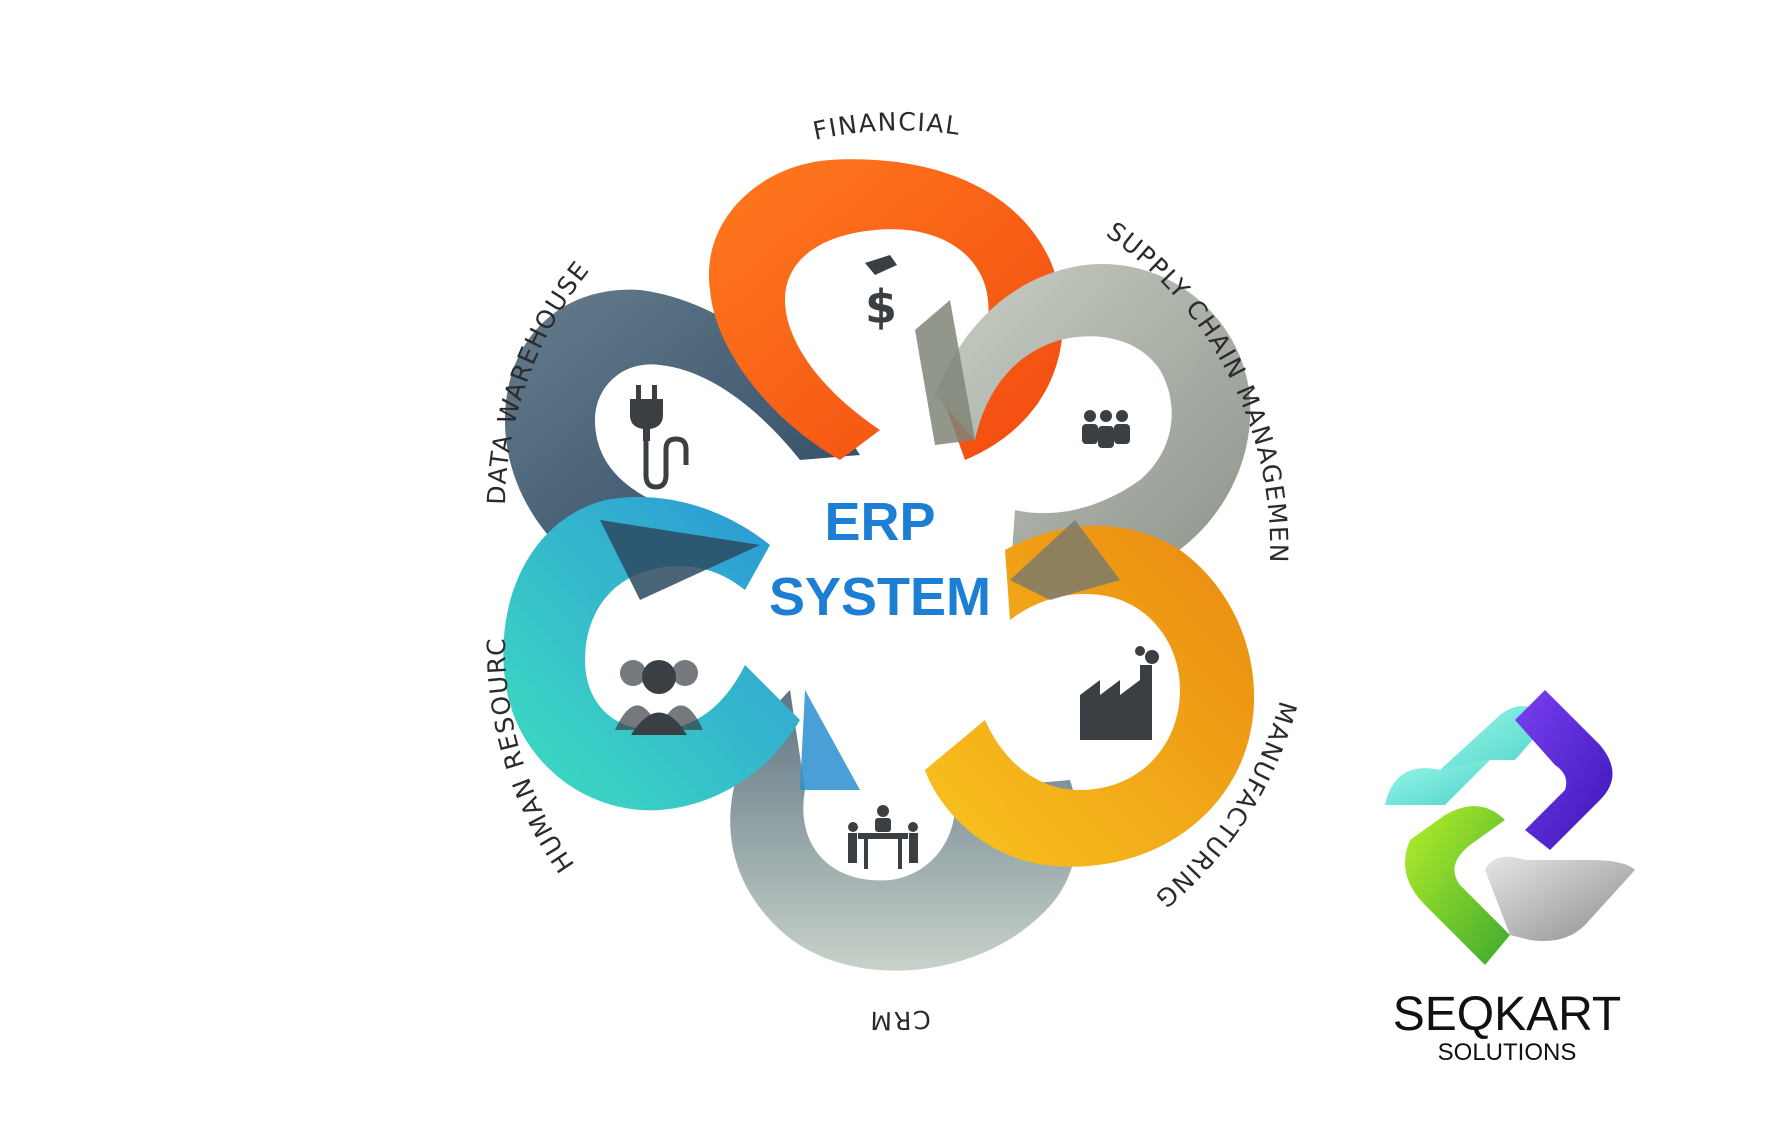 The height and width of the screenshot is (1134, 1784). I want to click on team-icon, so click(1106, 429).